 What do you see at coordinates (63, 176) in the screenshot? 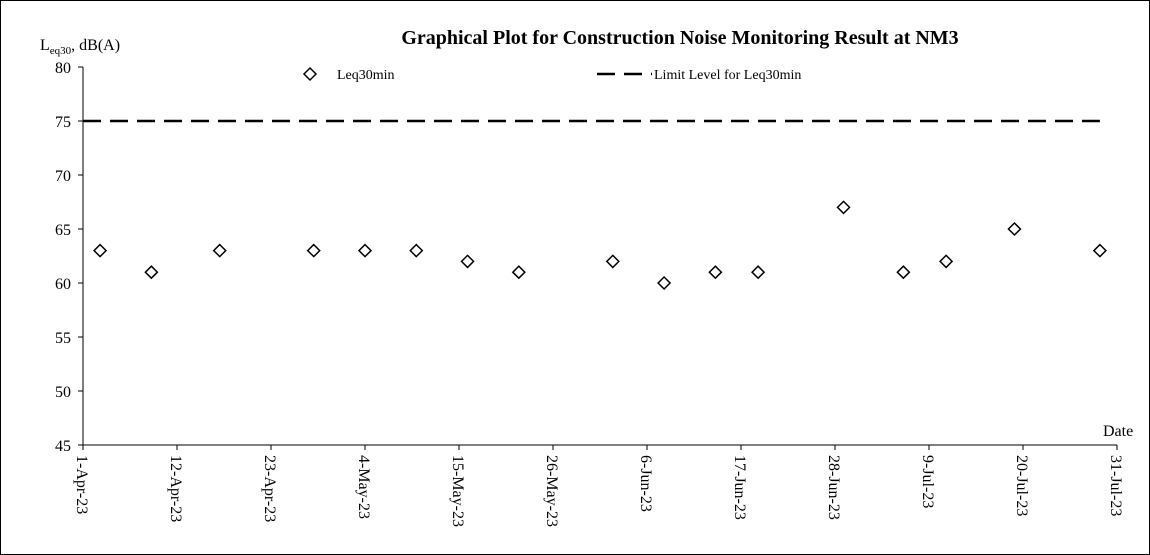
I see `y-tick-label: 70` at bounding box center [63, 176].